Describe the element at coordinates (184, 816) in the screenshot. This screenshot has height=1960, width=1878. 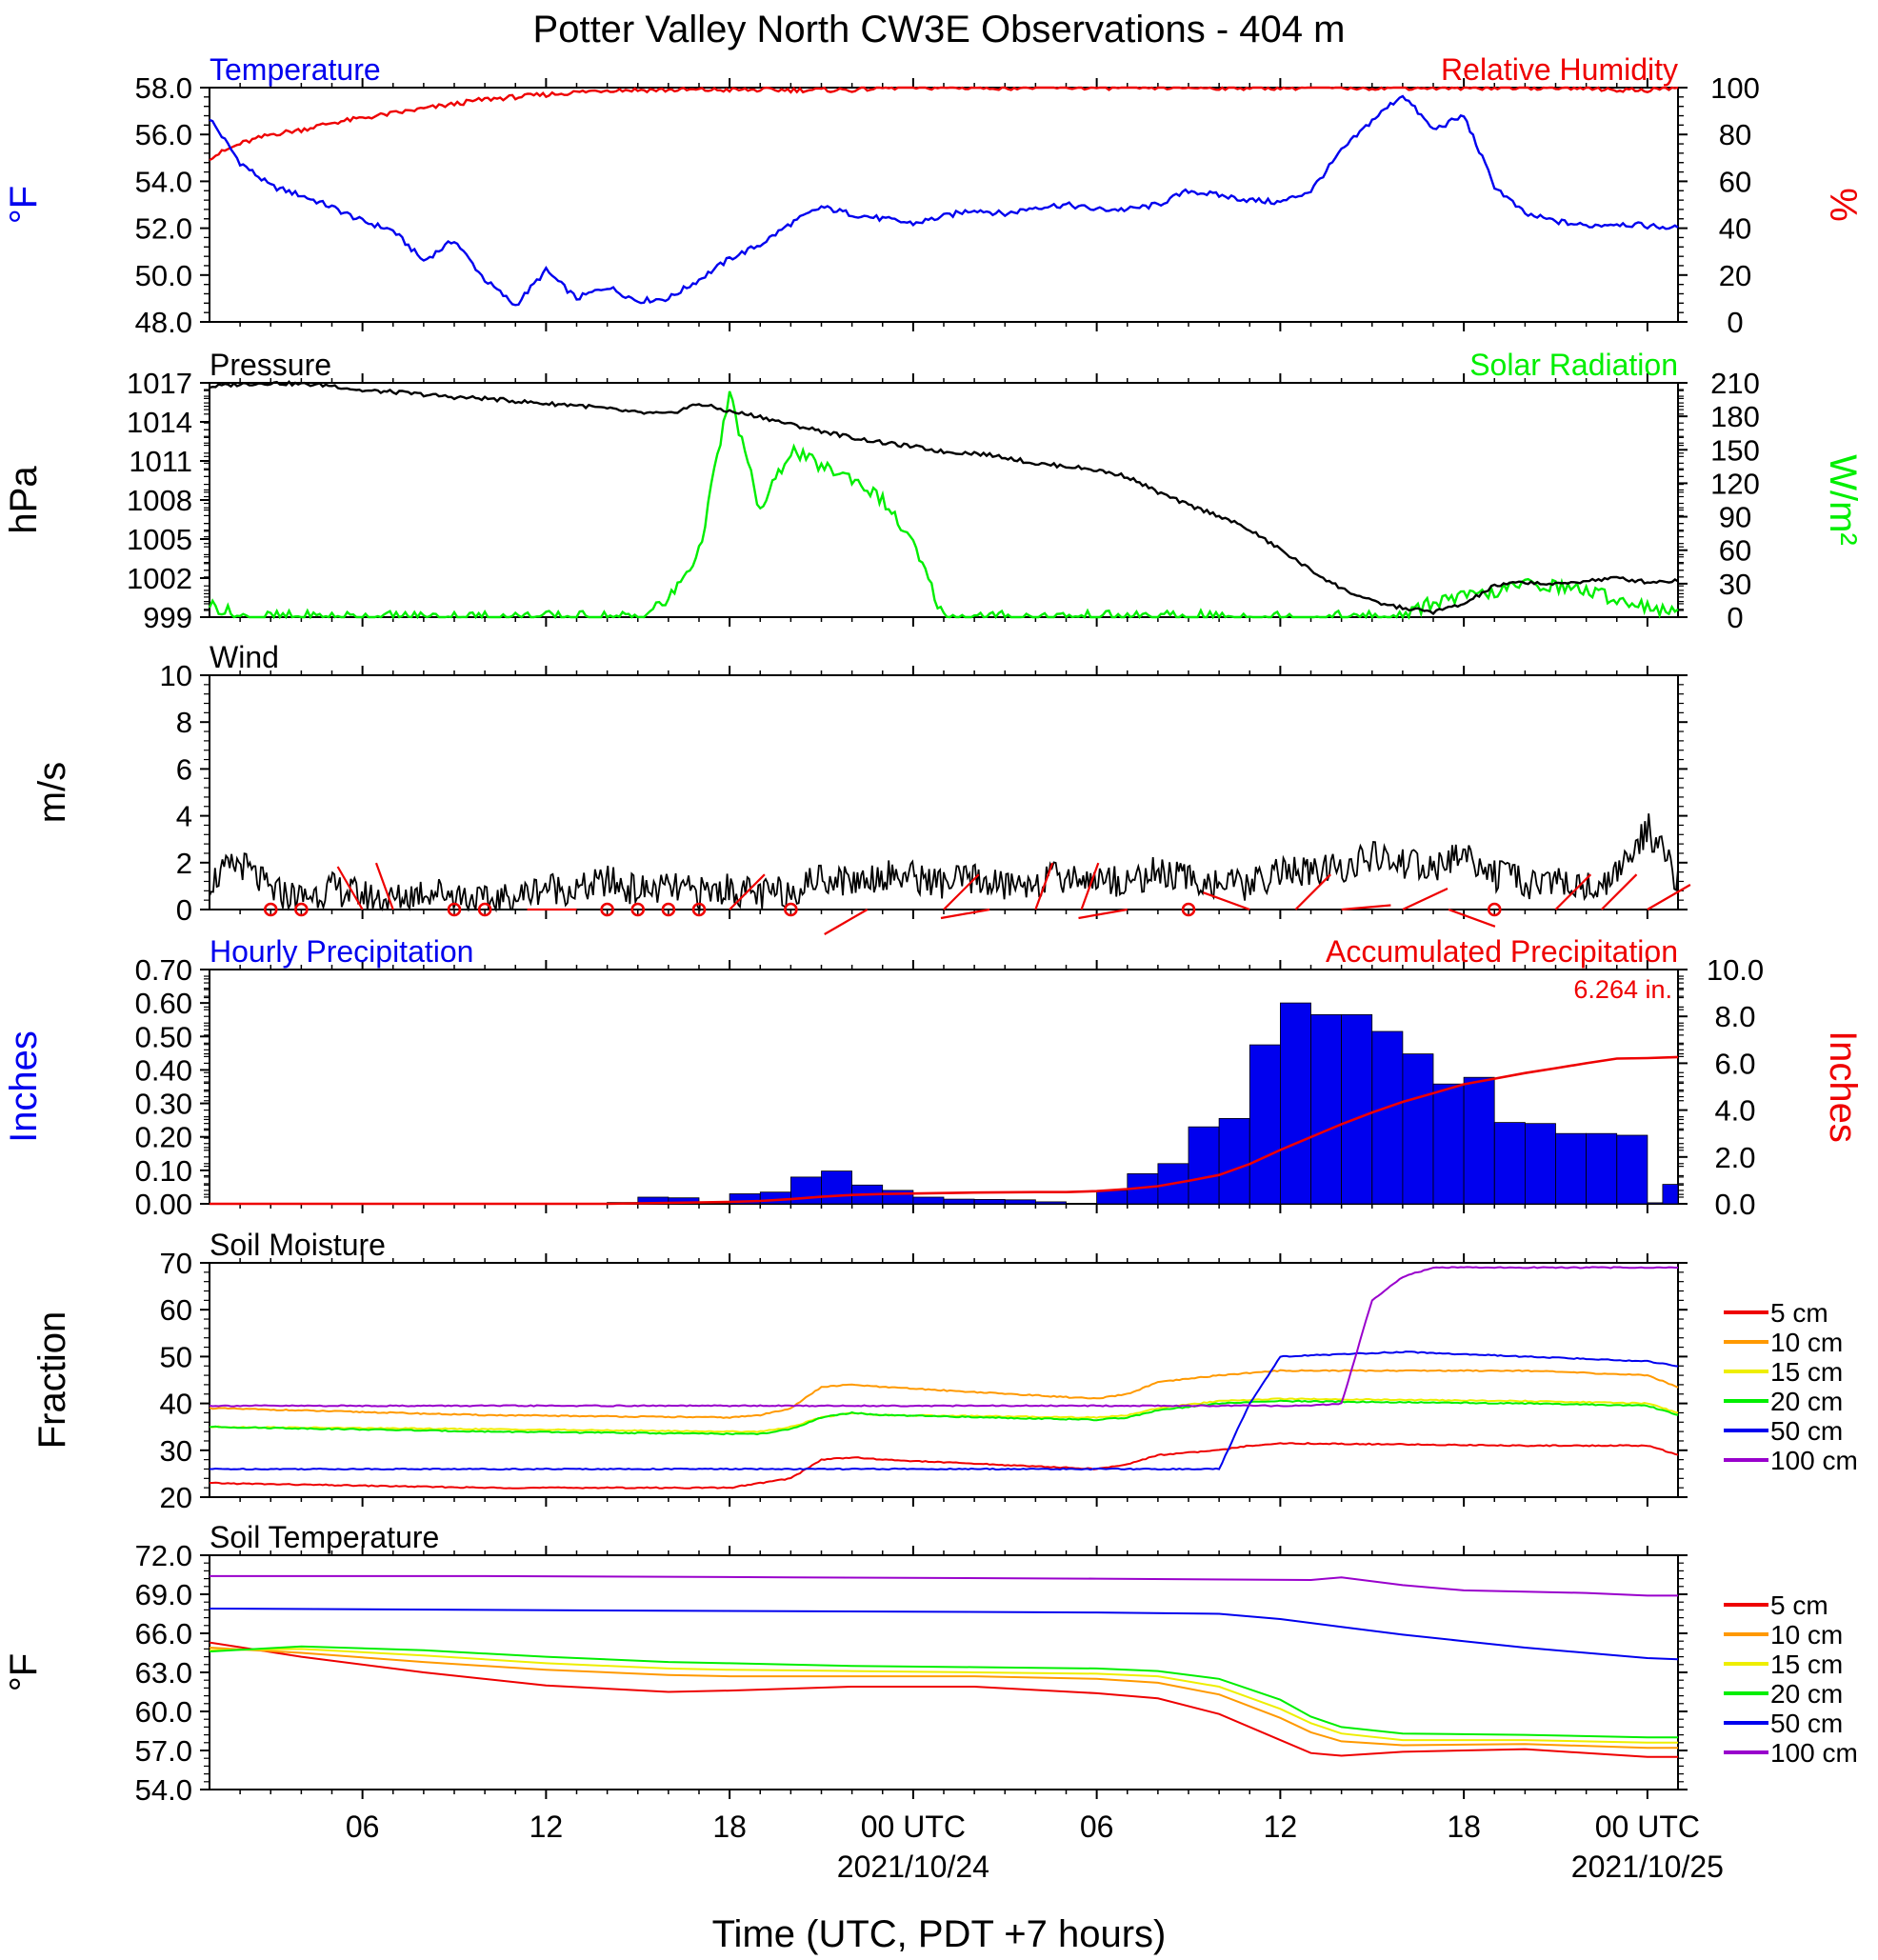
I see `y-tick-label: 4` at that location.